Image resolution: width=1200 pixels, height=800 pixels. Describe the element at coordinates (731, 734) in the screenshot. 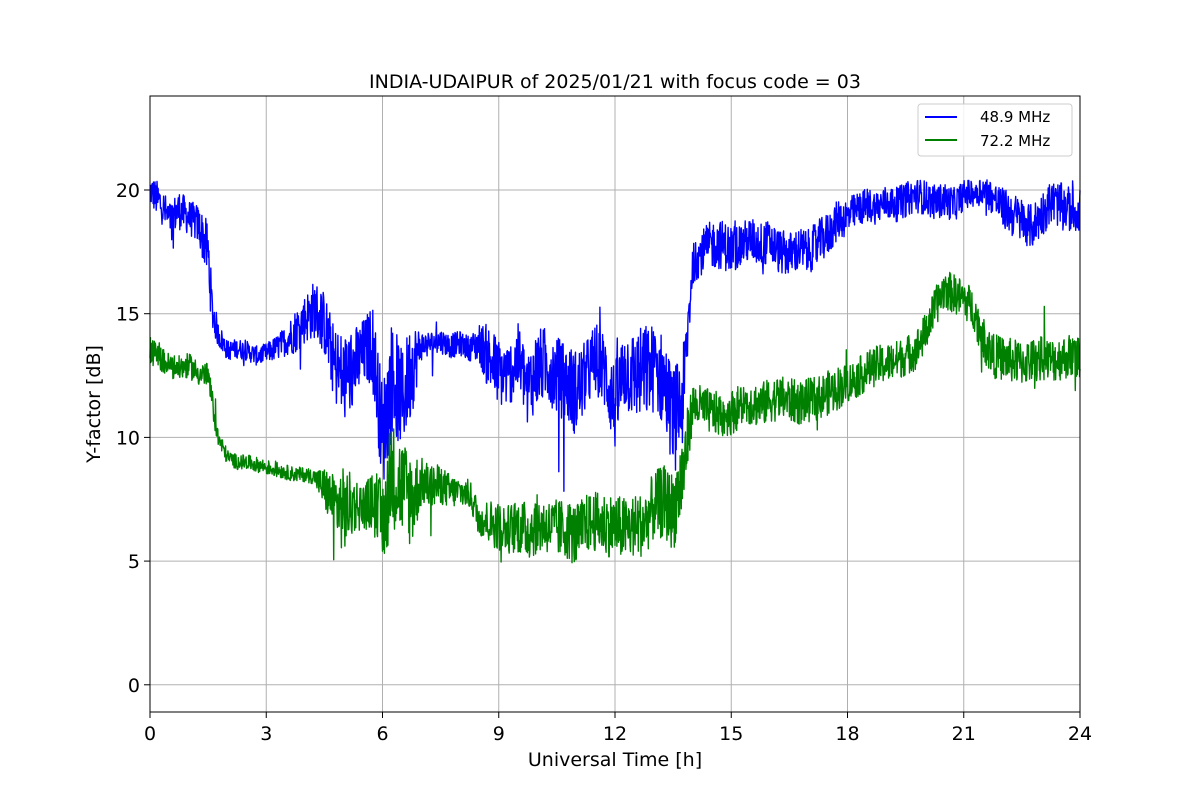

I see `x-tick-label: 15` at that location.